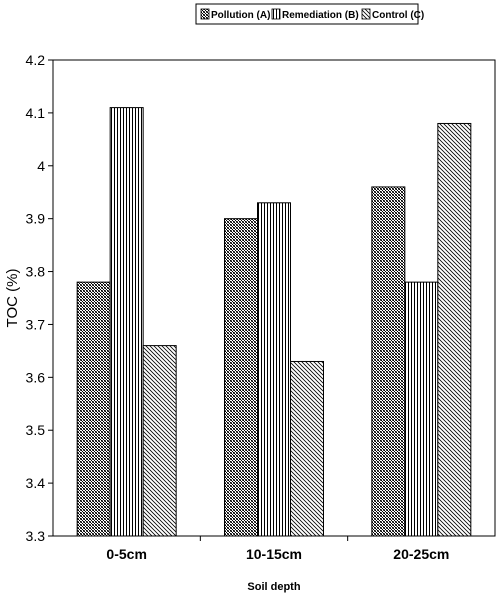 Image resolution: width=500 pixels, height=597 pixels. What do you see at coordinates (307, 448) in the screenshot?
I see `bar-control-10-15cm` at bounding box center [307, 448].